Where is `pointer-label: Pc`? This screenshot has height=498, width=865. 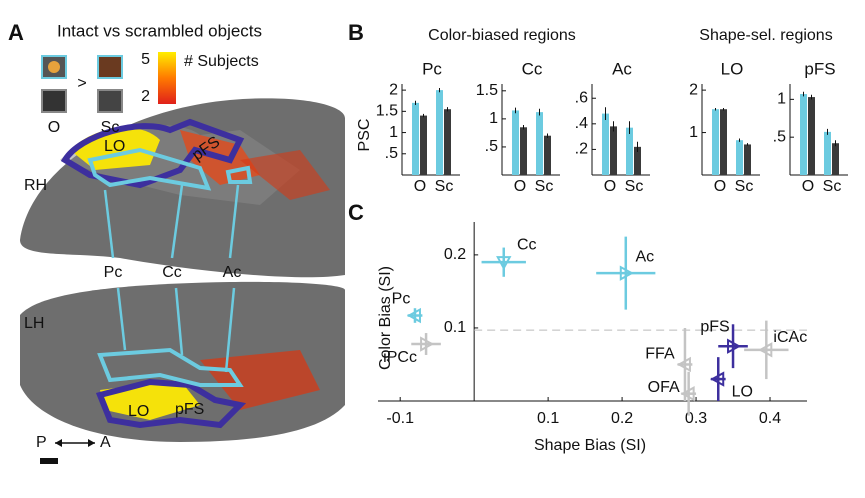 pointer-label: Pc is located at coordinates (113, 272).